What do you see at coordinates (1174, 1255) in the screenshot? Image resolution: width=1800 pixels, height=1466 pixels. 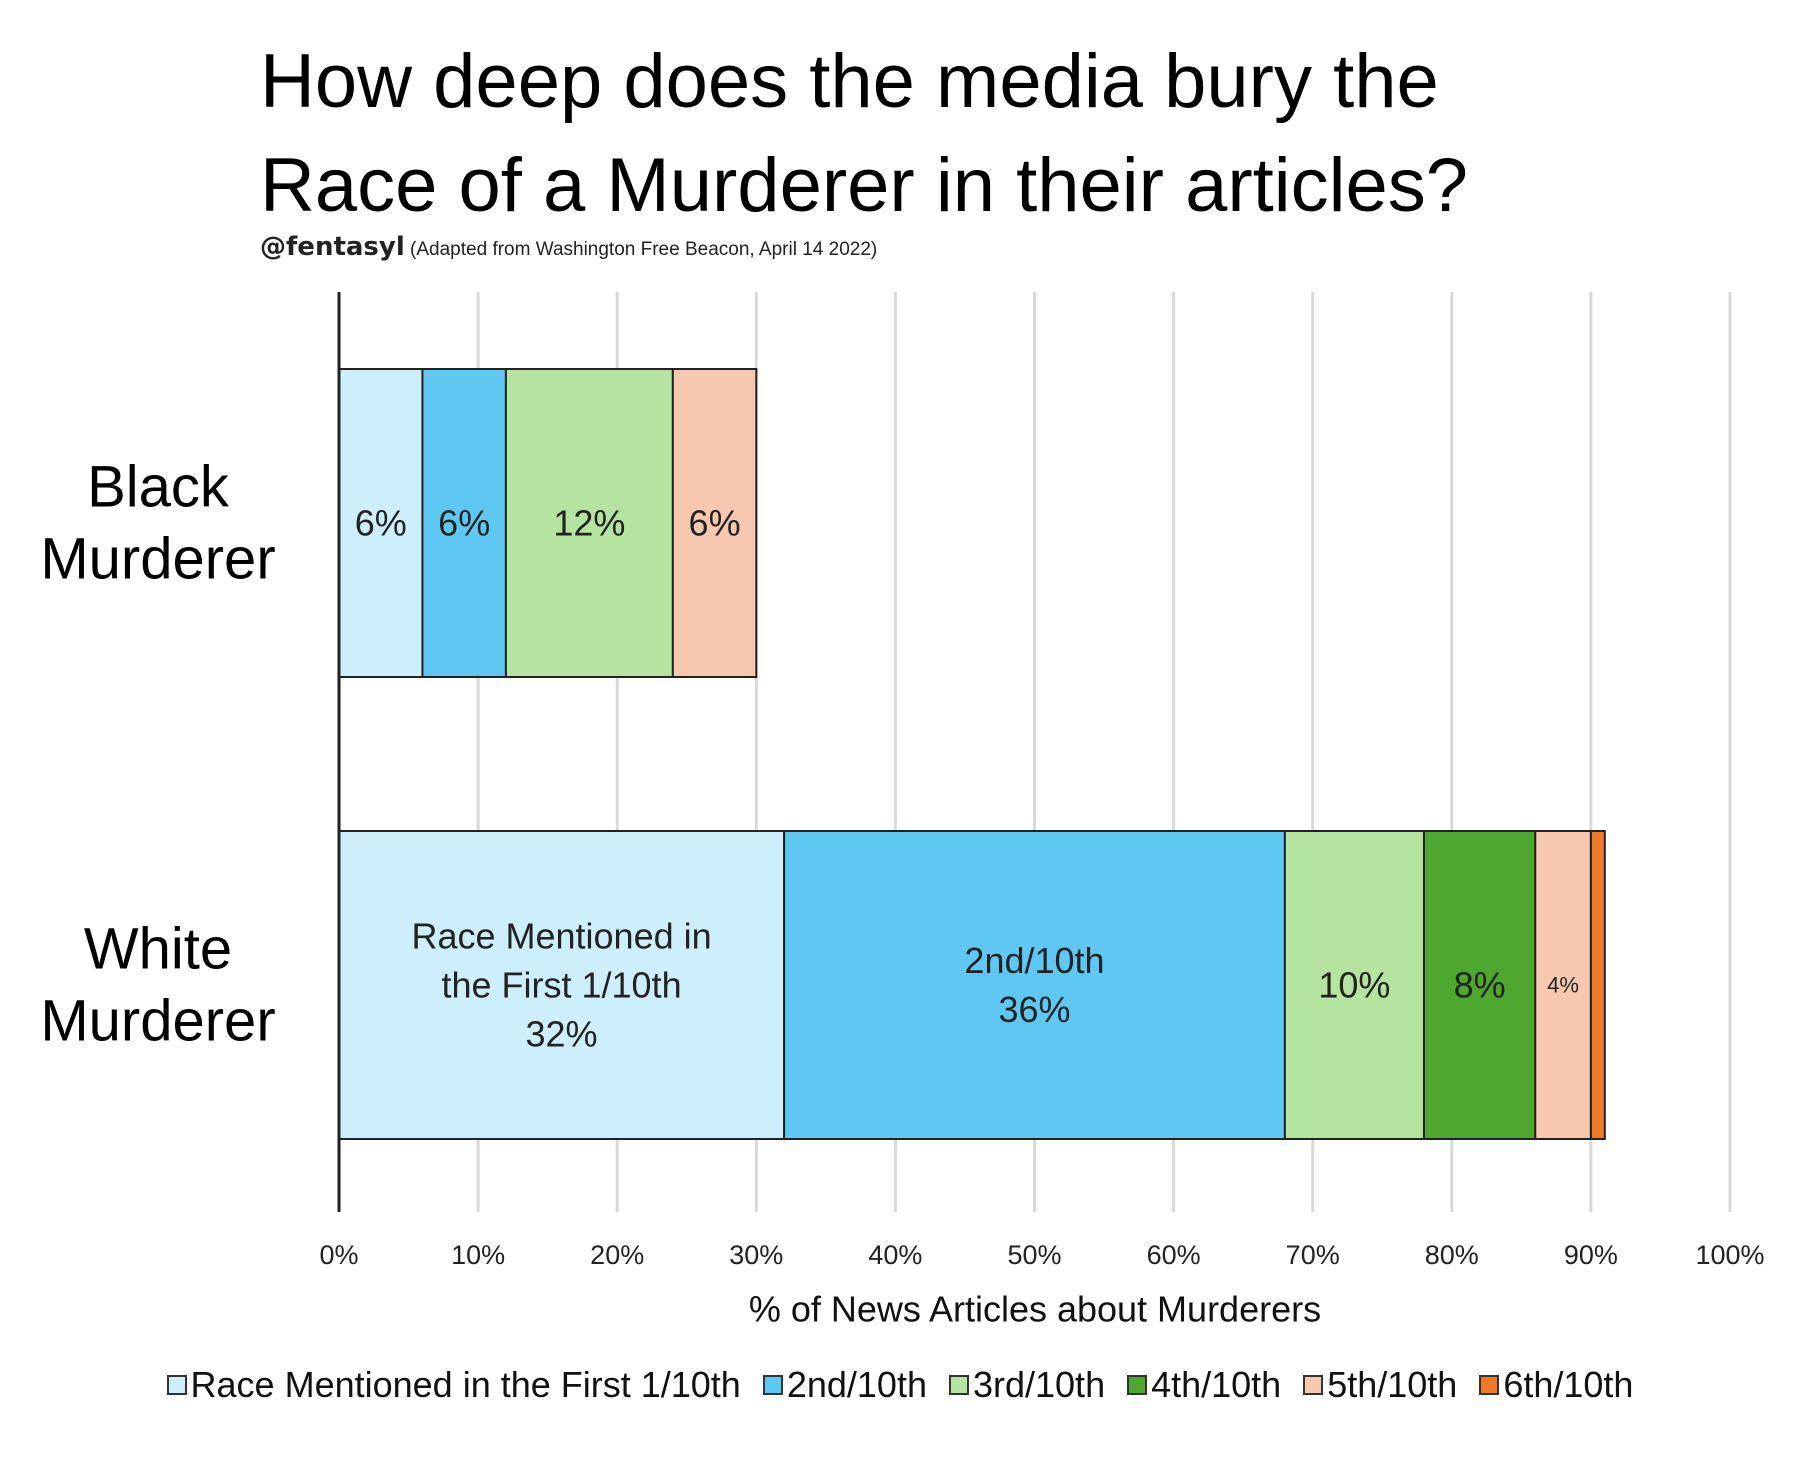 I see `x-tick-label: 60%` at bounding box center [1174, 1255].